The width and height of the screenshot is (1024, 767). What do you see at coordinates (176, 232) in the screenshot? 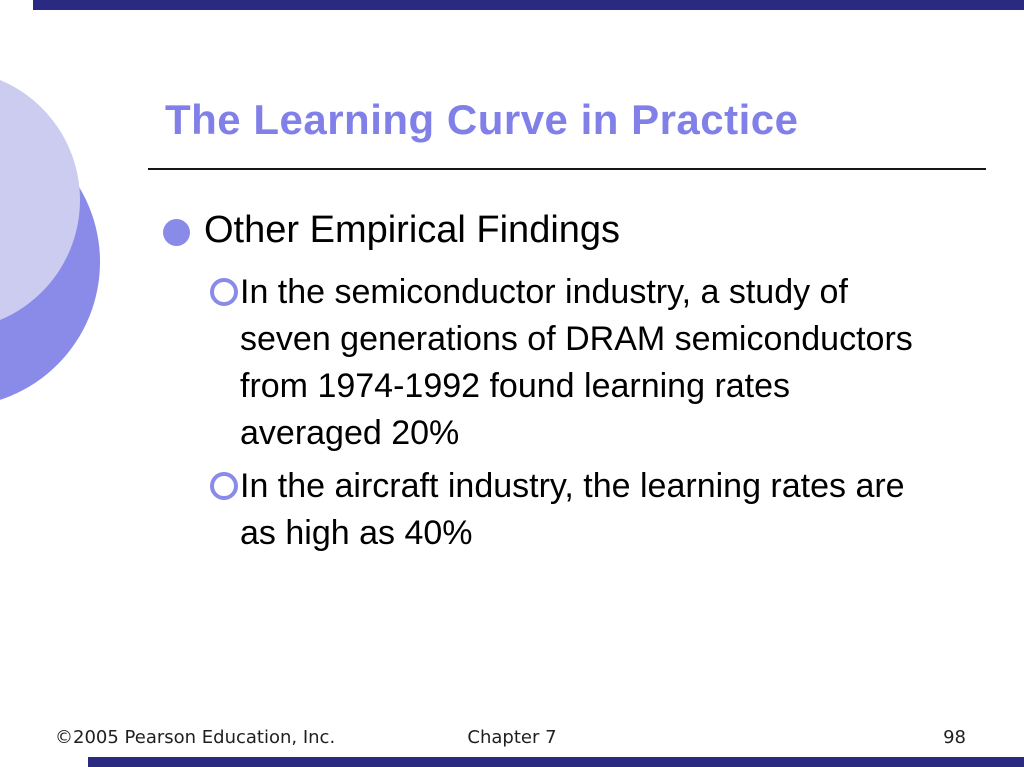
I see `filled-circle-bullet-icon` at bounding box center [176, 232].